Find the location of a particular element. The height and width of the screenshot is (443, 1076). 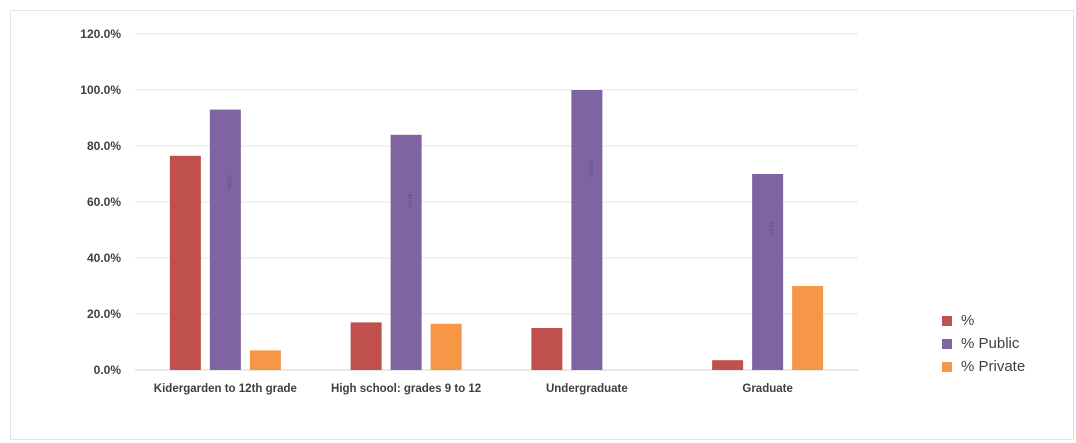

y-tick-label: 80.0% is located at coordinates (104, 146).